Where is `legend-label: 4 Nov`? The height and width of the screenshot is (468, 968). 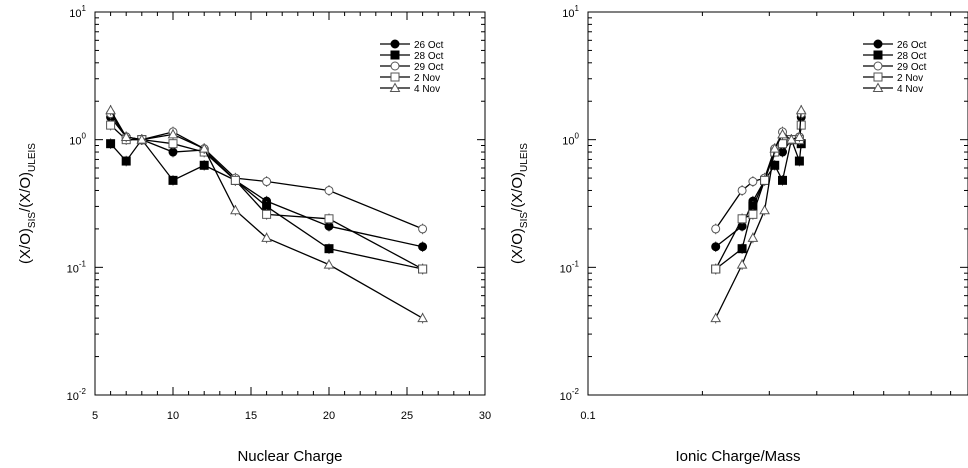
legend-label: 4 Nov is located at coordinates (910, 89).